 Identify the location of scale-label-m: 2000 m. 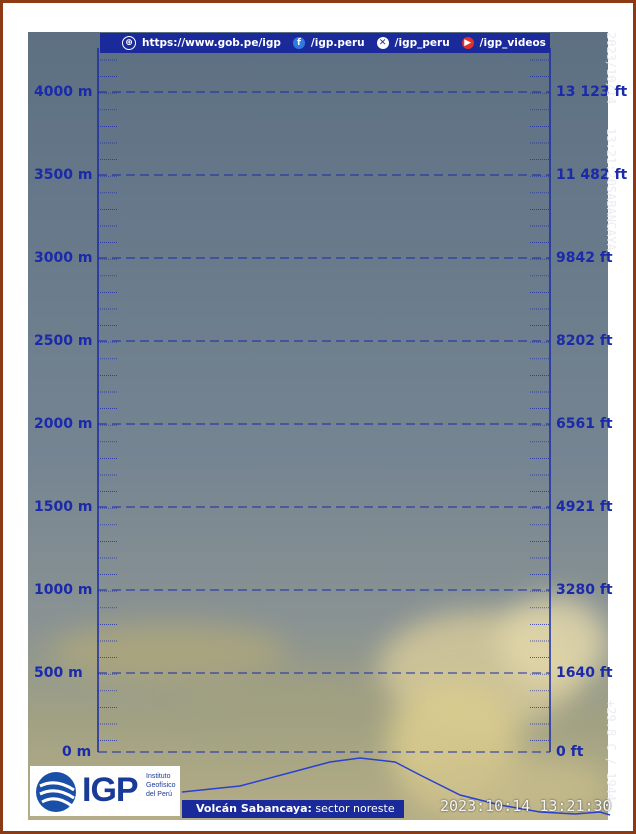
(63, 424).